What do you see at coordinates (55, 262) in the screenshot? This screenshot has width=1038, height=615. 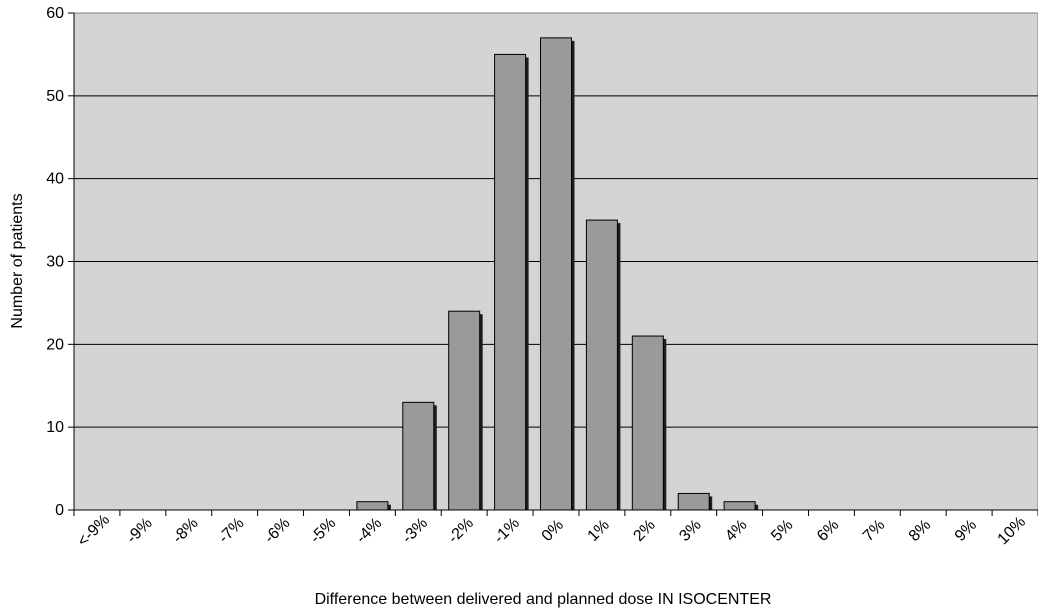 I see `y-tick-label: 30` at bounding box center [55, 262].